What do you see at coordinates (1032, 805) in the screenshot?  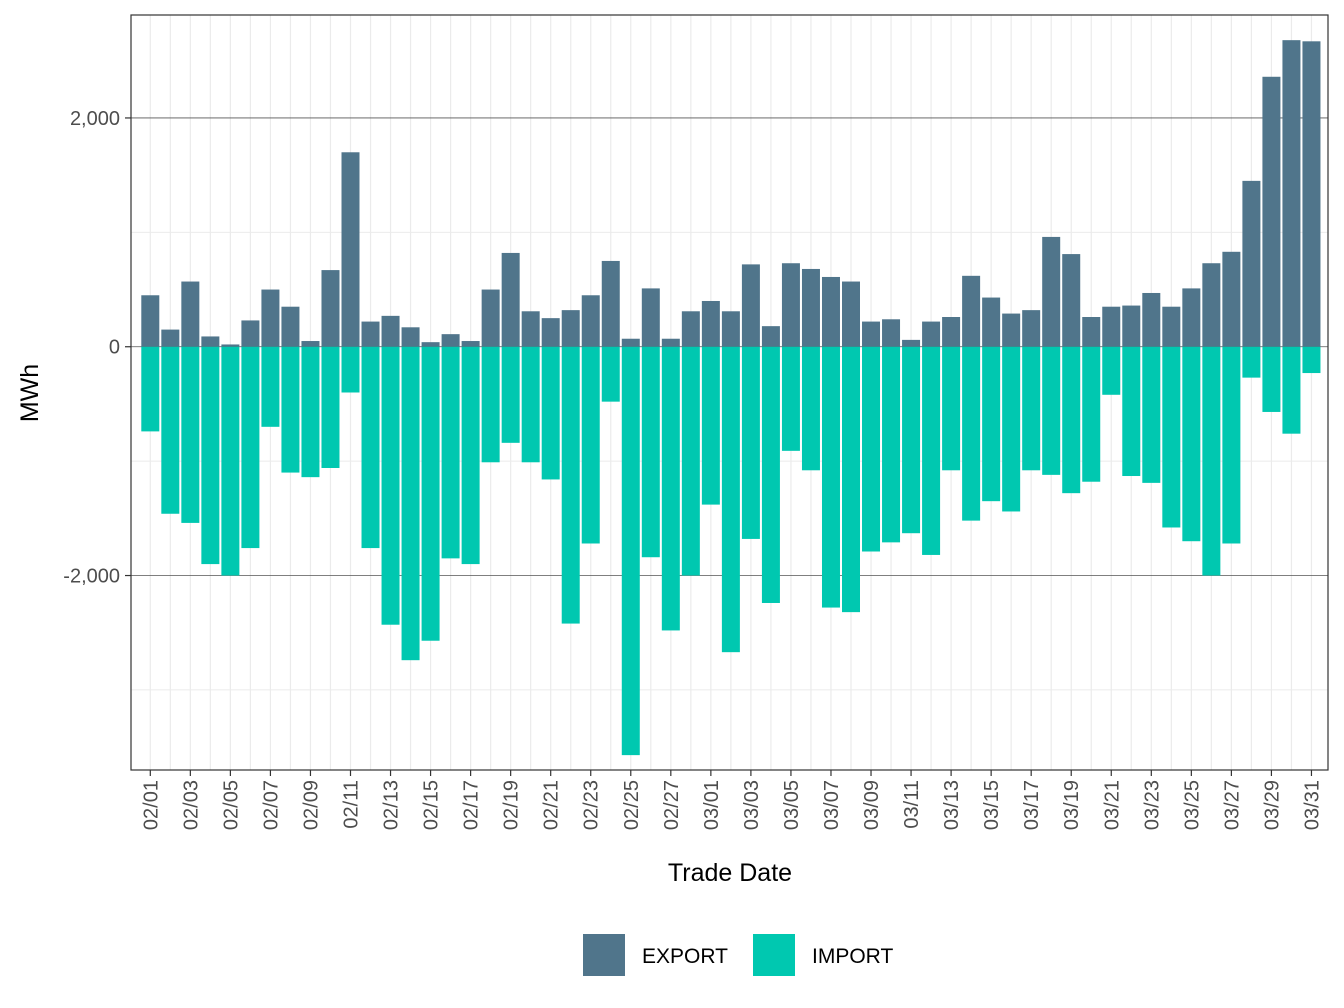 I see `x-tick-label: 03/17` at bounding box center [1032, 805].